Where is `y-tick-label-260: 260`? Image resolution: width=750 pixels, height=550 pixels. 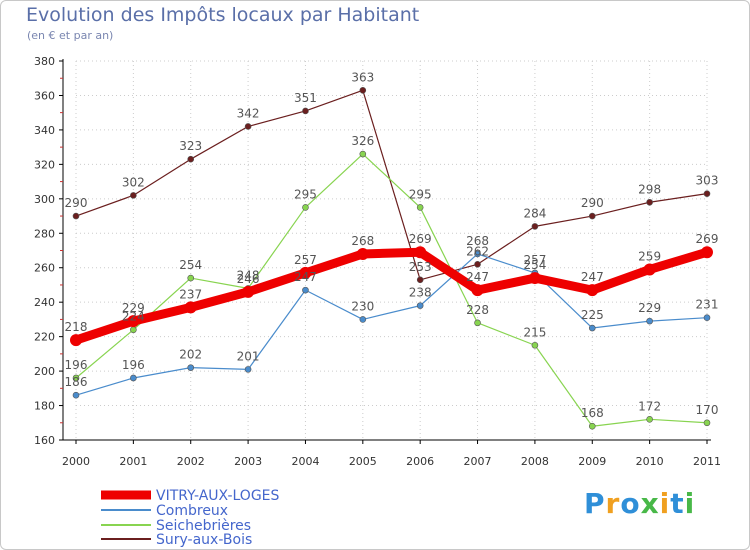
y-tick-label-260: 260 is located at coordinates (44, 268).